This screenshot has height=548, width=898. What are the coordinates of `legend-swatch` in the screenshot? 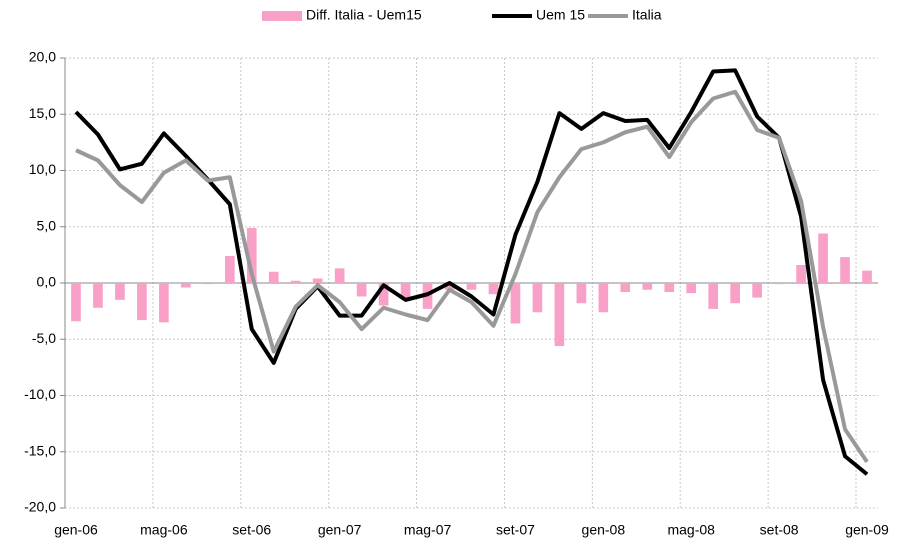 It's located at (282, 16).